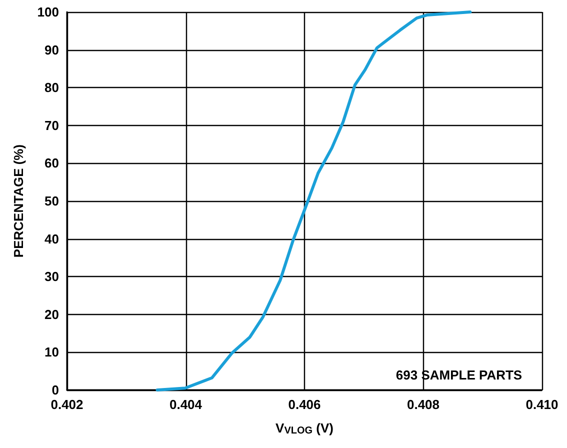  I want to click on x-tick-label: 0.402, so click(67, 404).